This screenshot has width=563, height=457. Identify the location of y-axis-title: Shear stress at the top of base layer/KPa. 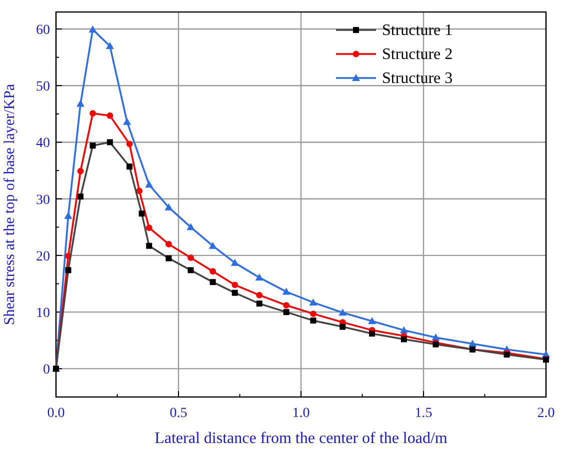
(10, 205).